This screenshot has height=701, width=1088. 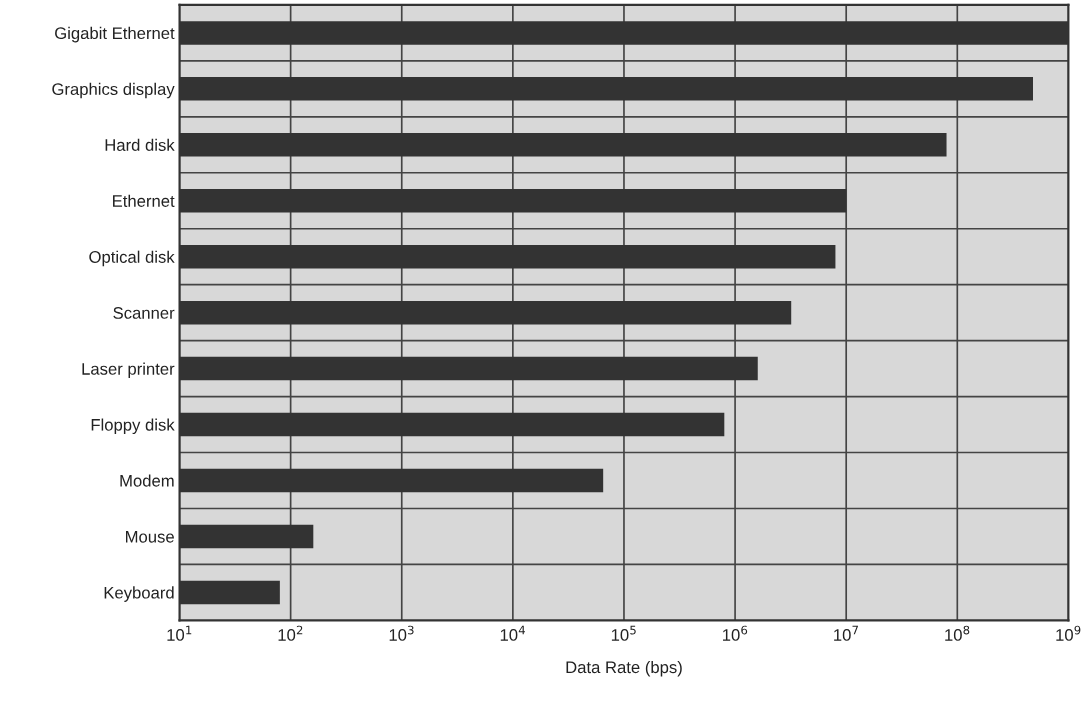 I want to click on y-tick-label: Graphics display, so click(x=113, y=90).